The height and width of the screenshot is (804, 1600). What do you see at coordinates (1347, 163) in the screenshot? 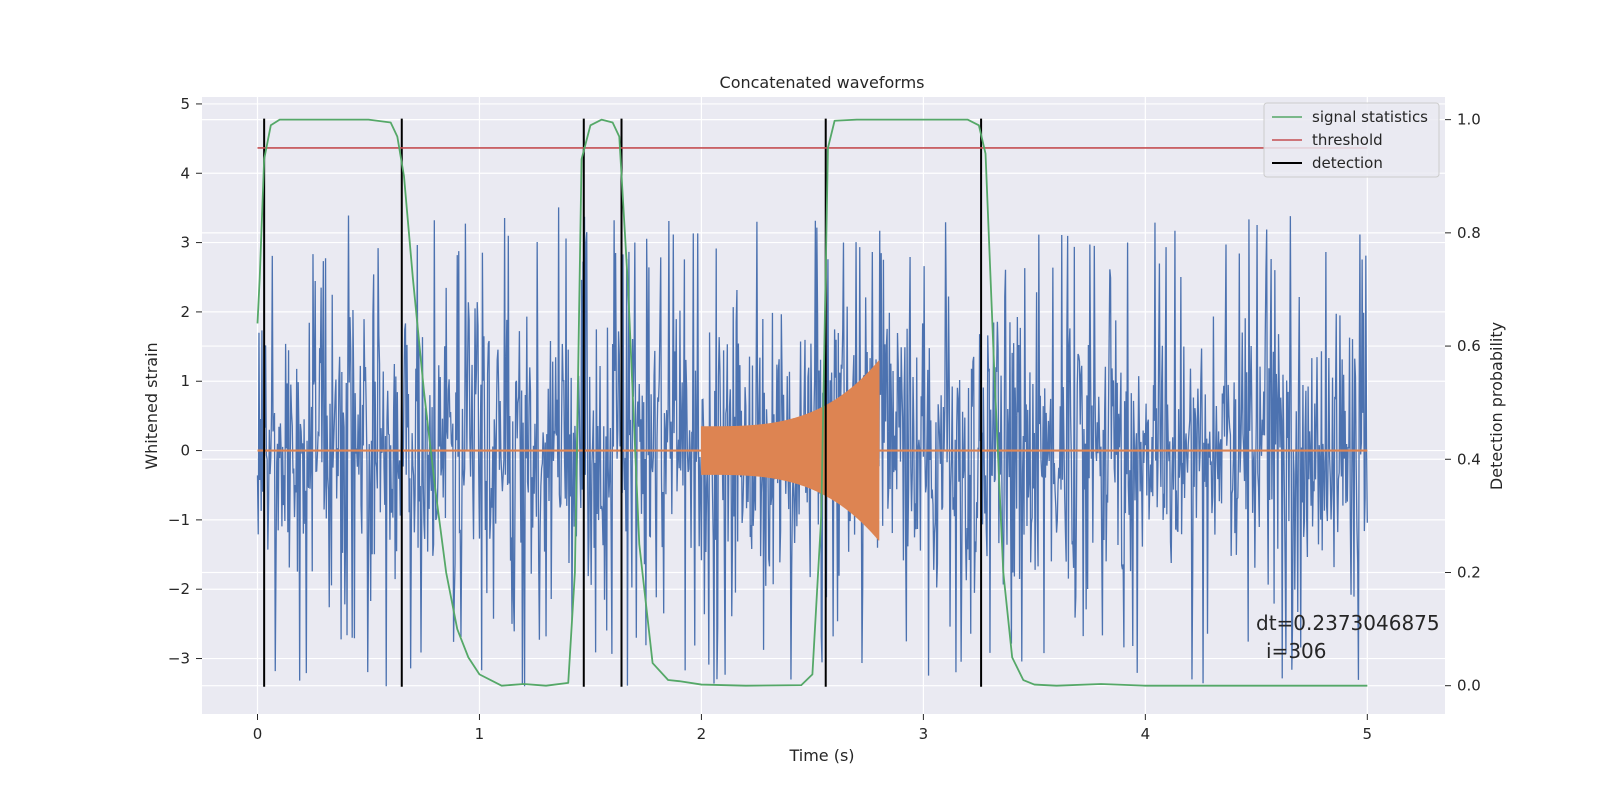
I see `legend-label-detection: detection` at bounding box center [1347, 163].